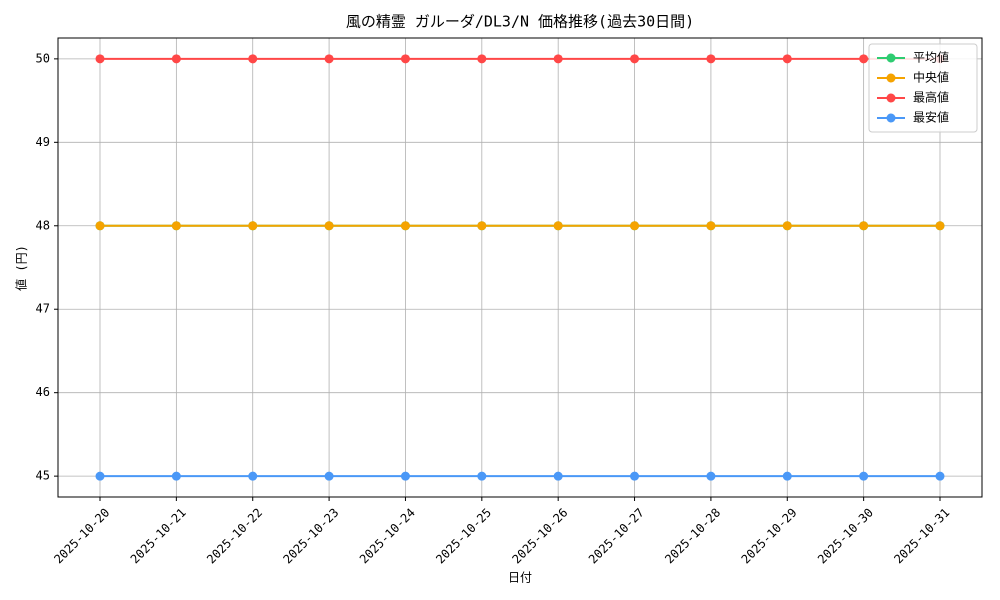  Describe the element at coordinates (921, 535) in the screenshot. I see `x-tick-label: 2025-10-31` at that location.